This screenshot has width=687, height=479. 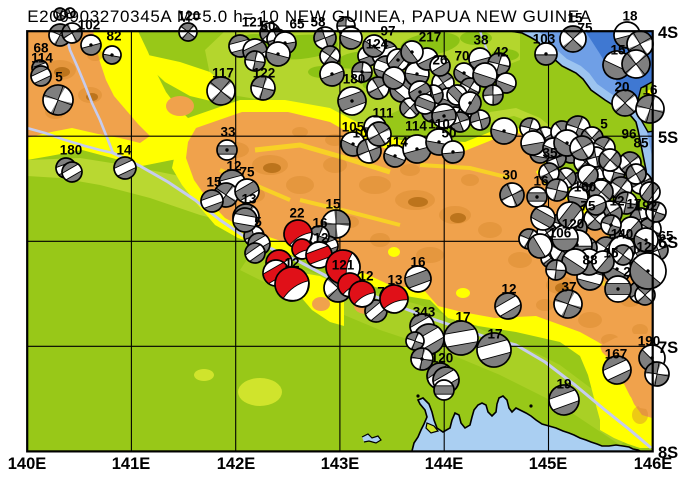 I want to click on svg-text: 124, so click(x=377, y=44).